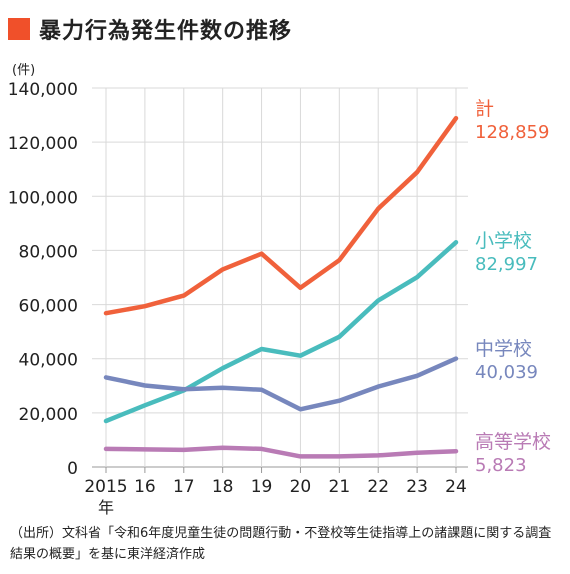  Describe the element at coordinates (105, 487) in the screenshot. I see `x-tick-label: 2015` at that location.